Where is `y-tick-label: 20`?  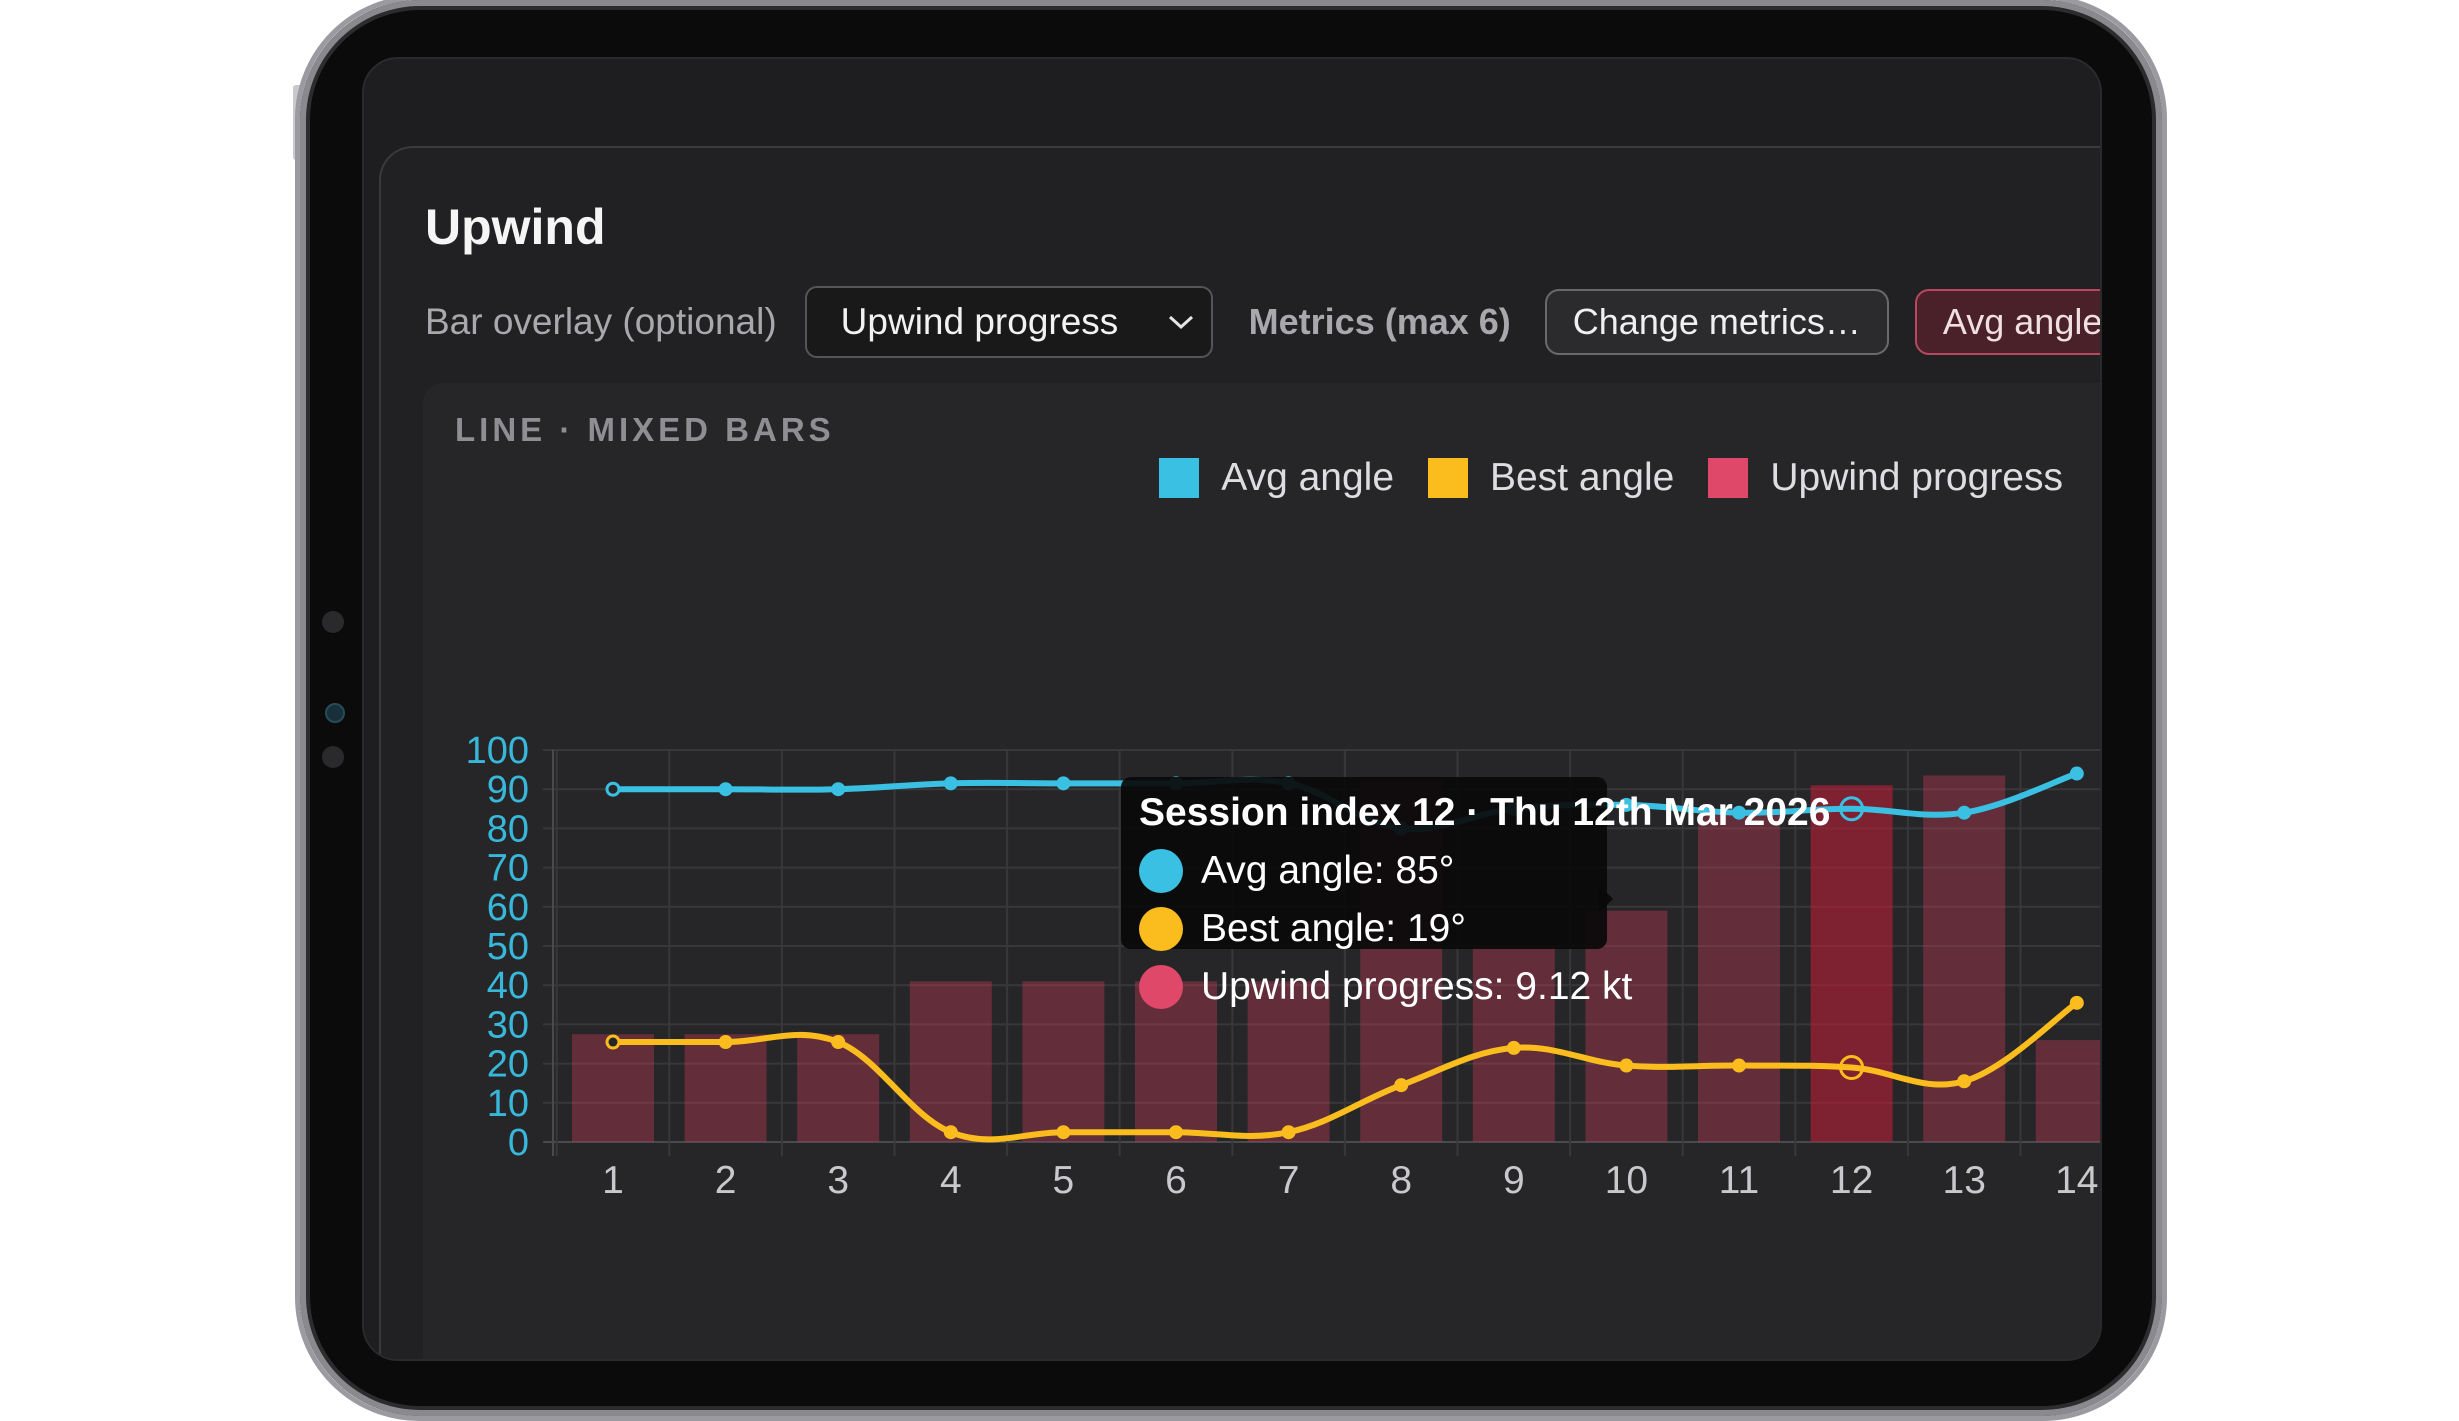
y-tick-label: 20 is located at coordinates (508, 1065).